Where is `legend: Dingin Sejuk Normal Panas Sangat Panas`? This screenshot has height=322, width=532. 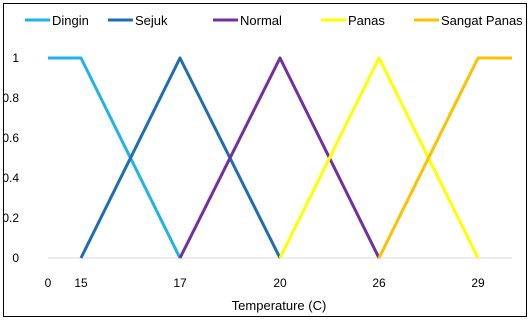 legend: Dingin Sejuk Normal Panas Sangat Panas is located at coordinates (274, 20).